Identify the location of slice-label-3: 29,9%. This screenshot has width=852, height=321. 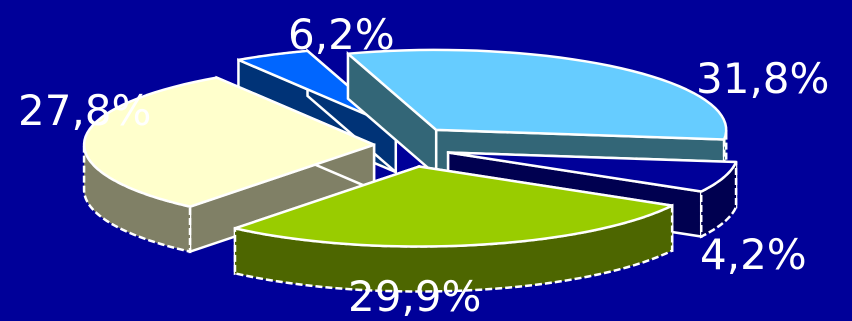
(414, 297).